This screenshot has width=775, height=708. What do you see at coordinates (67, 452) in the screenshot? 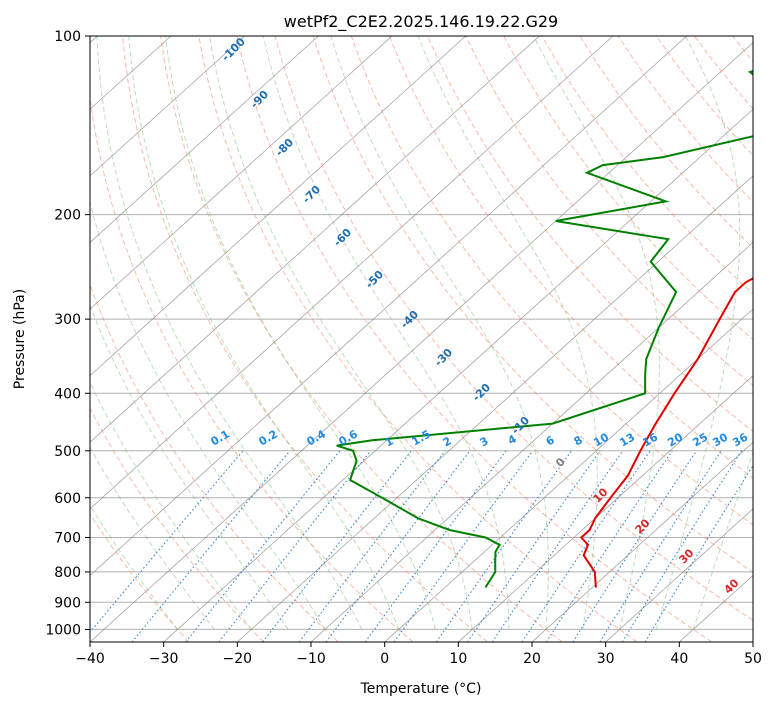
I see `y-tick-label: 500` at bounding box center [67, 452].